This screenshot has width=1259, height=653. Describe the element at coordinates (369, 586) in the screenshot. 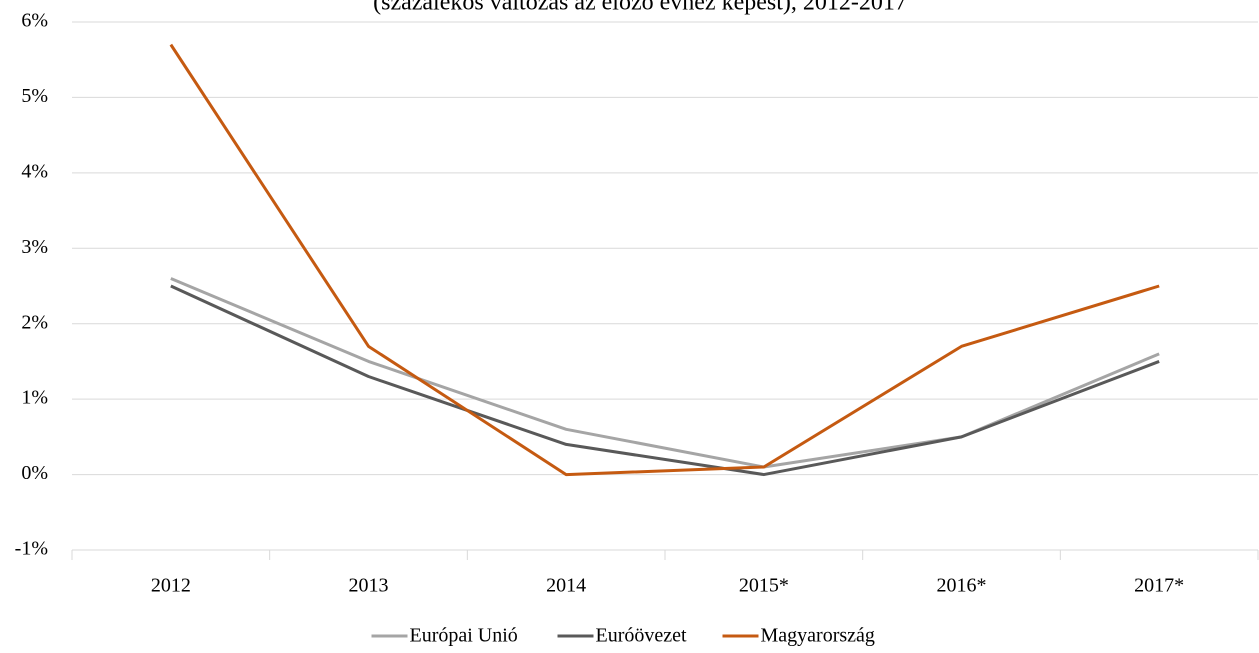

I see `x-tick-label: 2013` at that location.